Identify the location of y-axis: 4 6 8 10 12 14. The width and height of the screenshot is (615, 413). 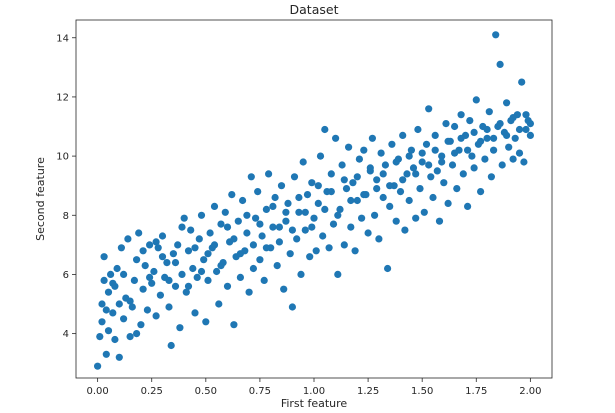
(66, 186).